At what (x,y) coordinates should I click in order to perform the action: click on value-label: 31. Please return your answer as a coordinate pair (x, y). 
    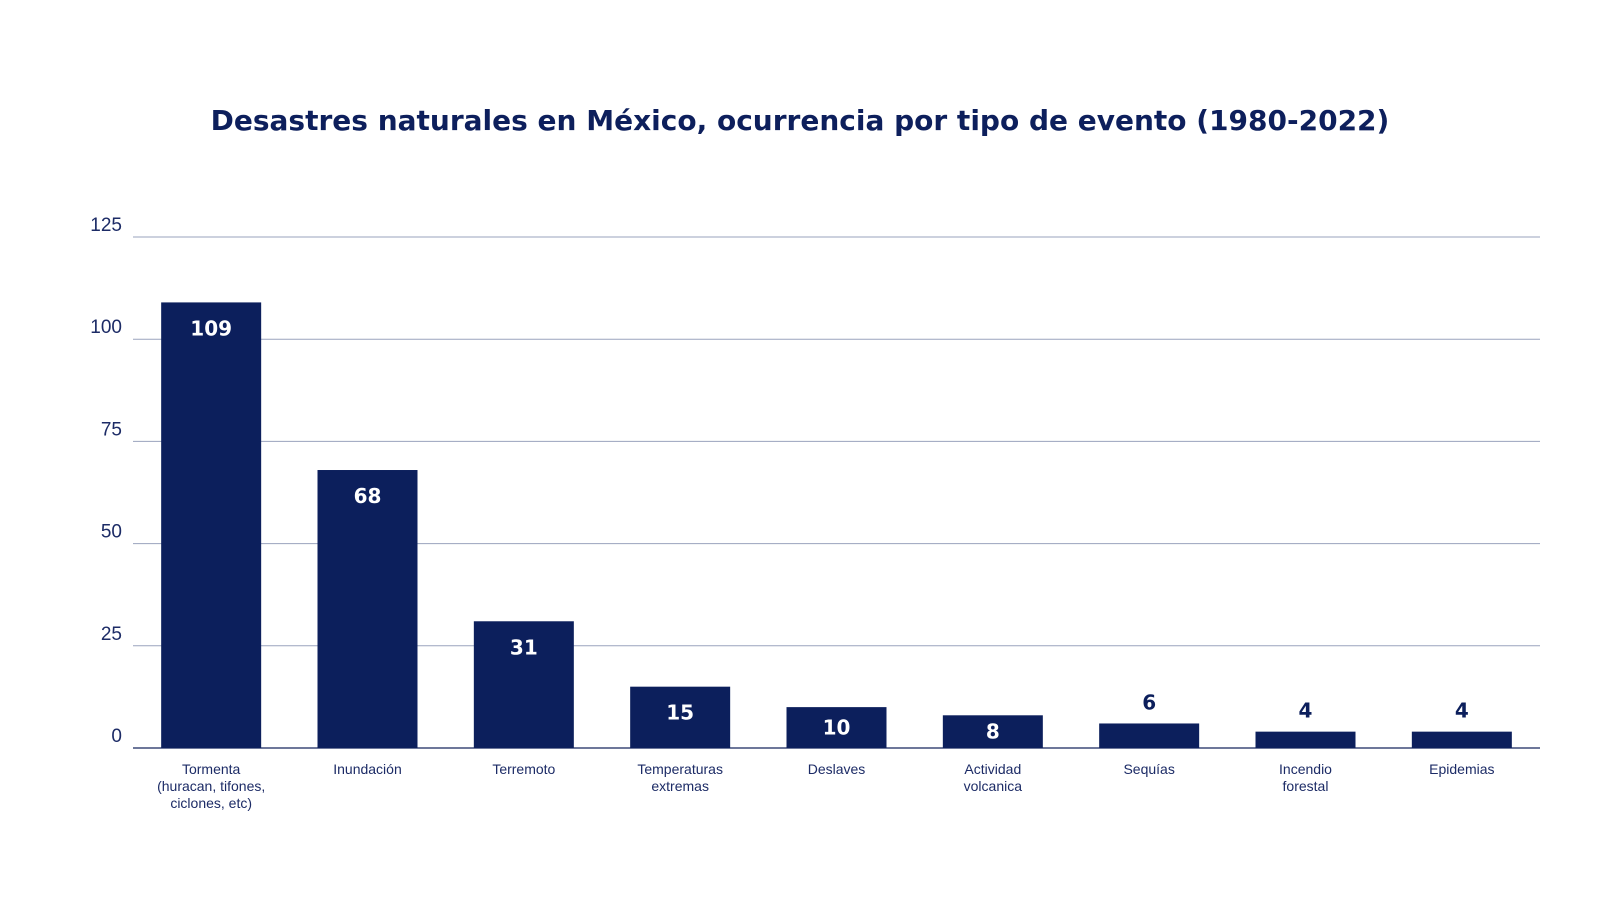
    Looking at the image, I should click on (524, 647).